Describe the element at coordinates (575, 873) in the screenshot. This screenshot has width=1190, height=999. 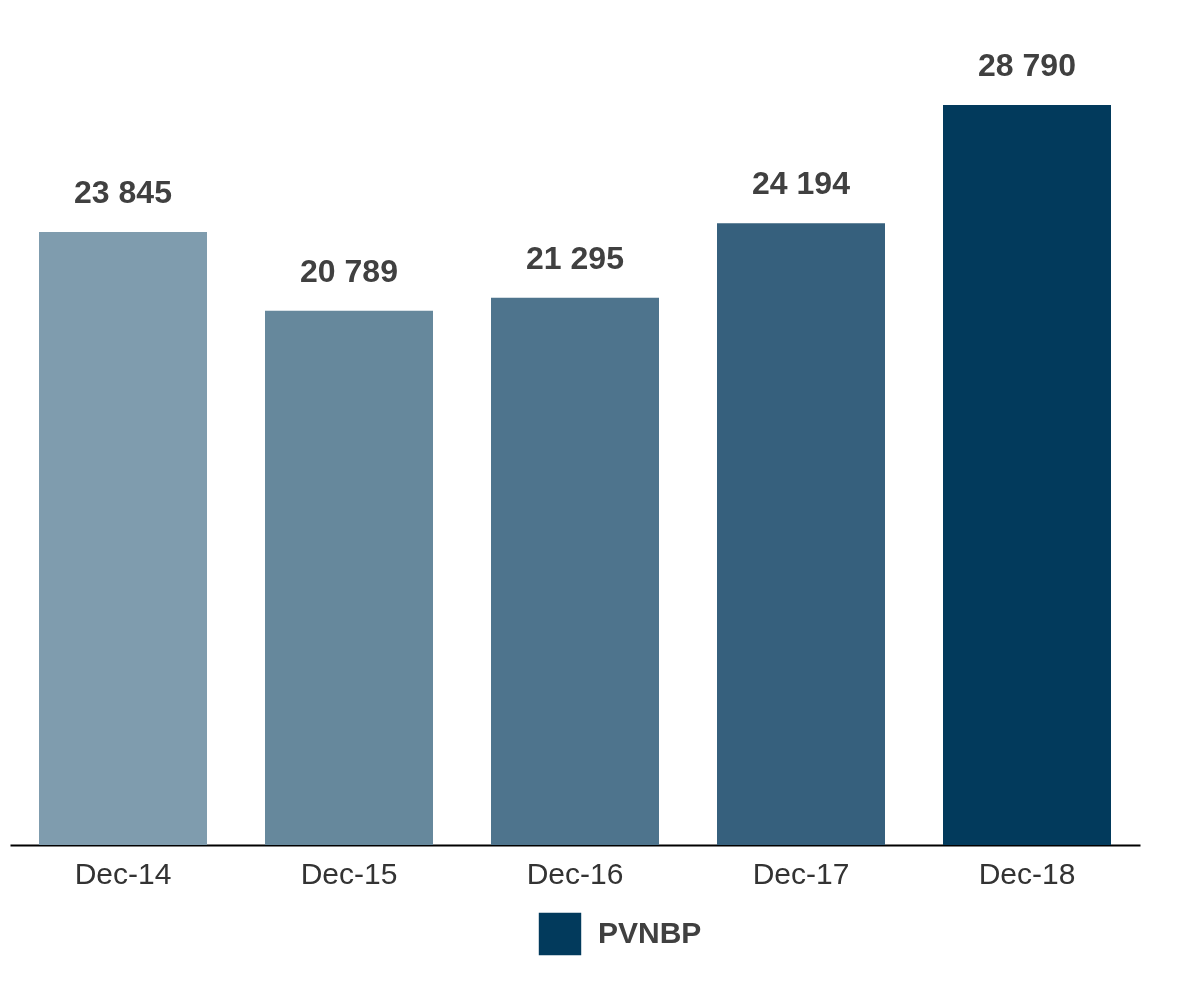
I see `x-tick-label: Dec-16` at that location.